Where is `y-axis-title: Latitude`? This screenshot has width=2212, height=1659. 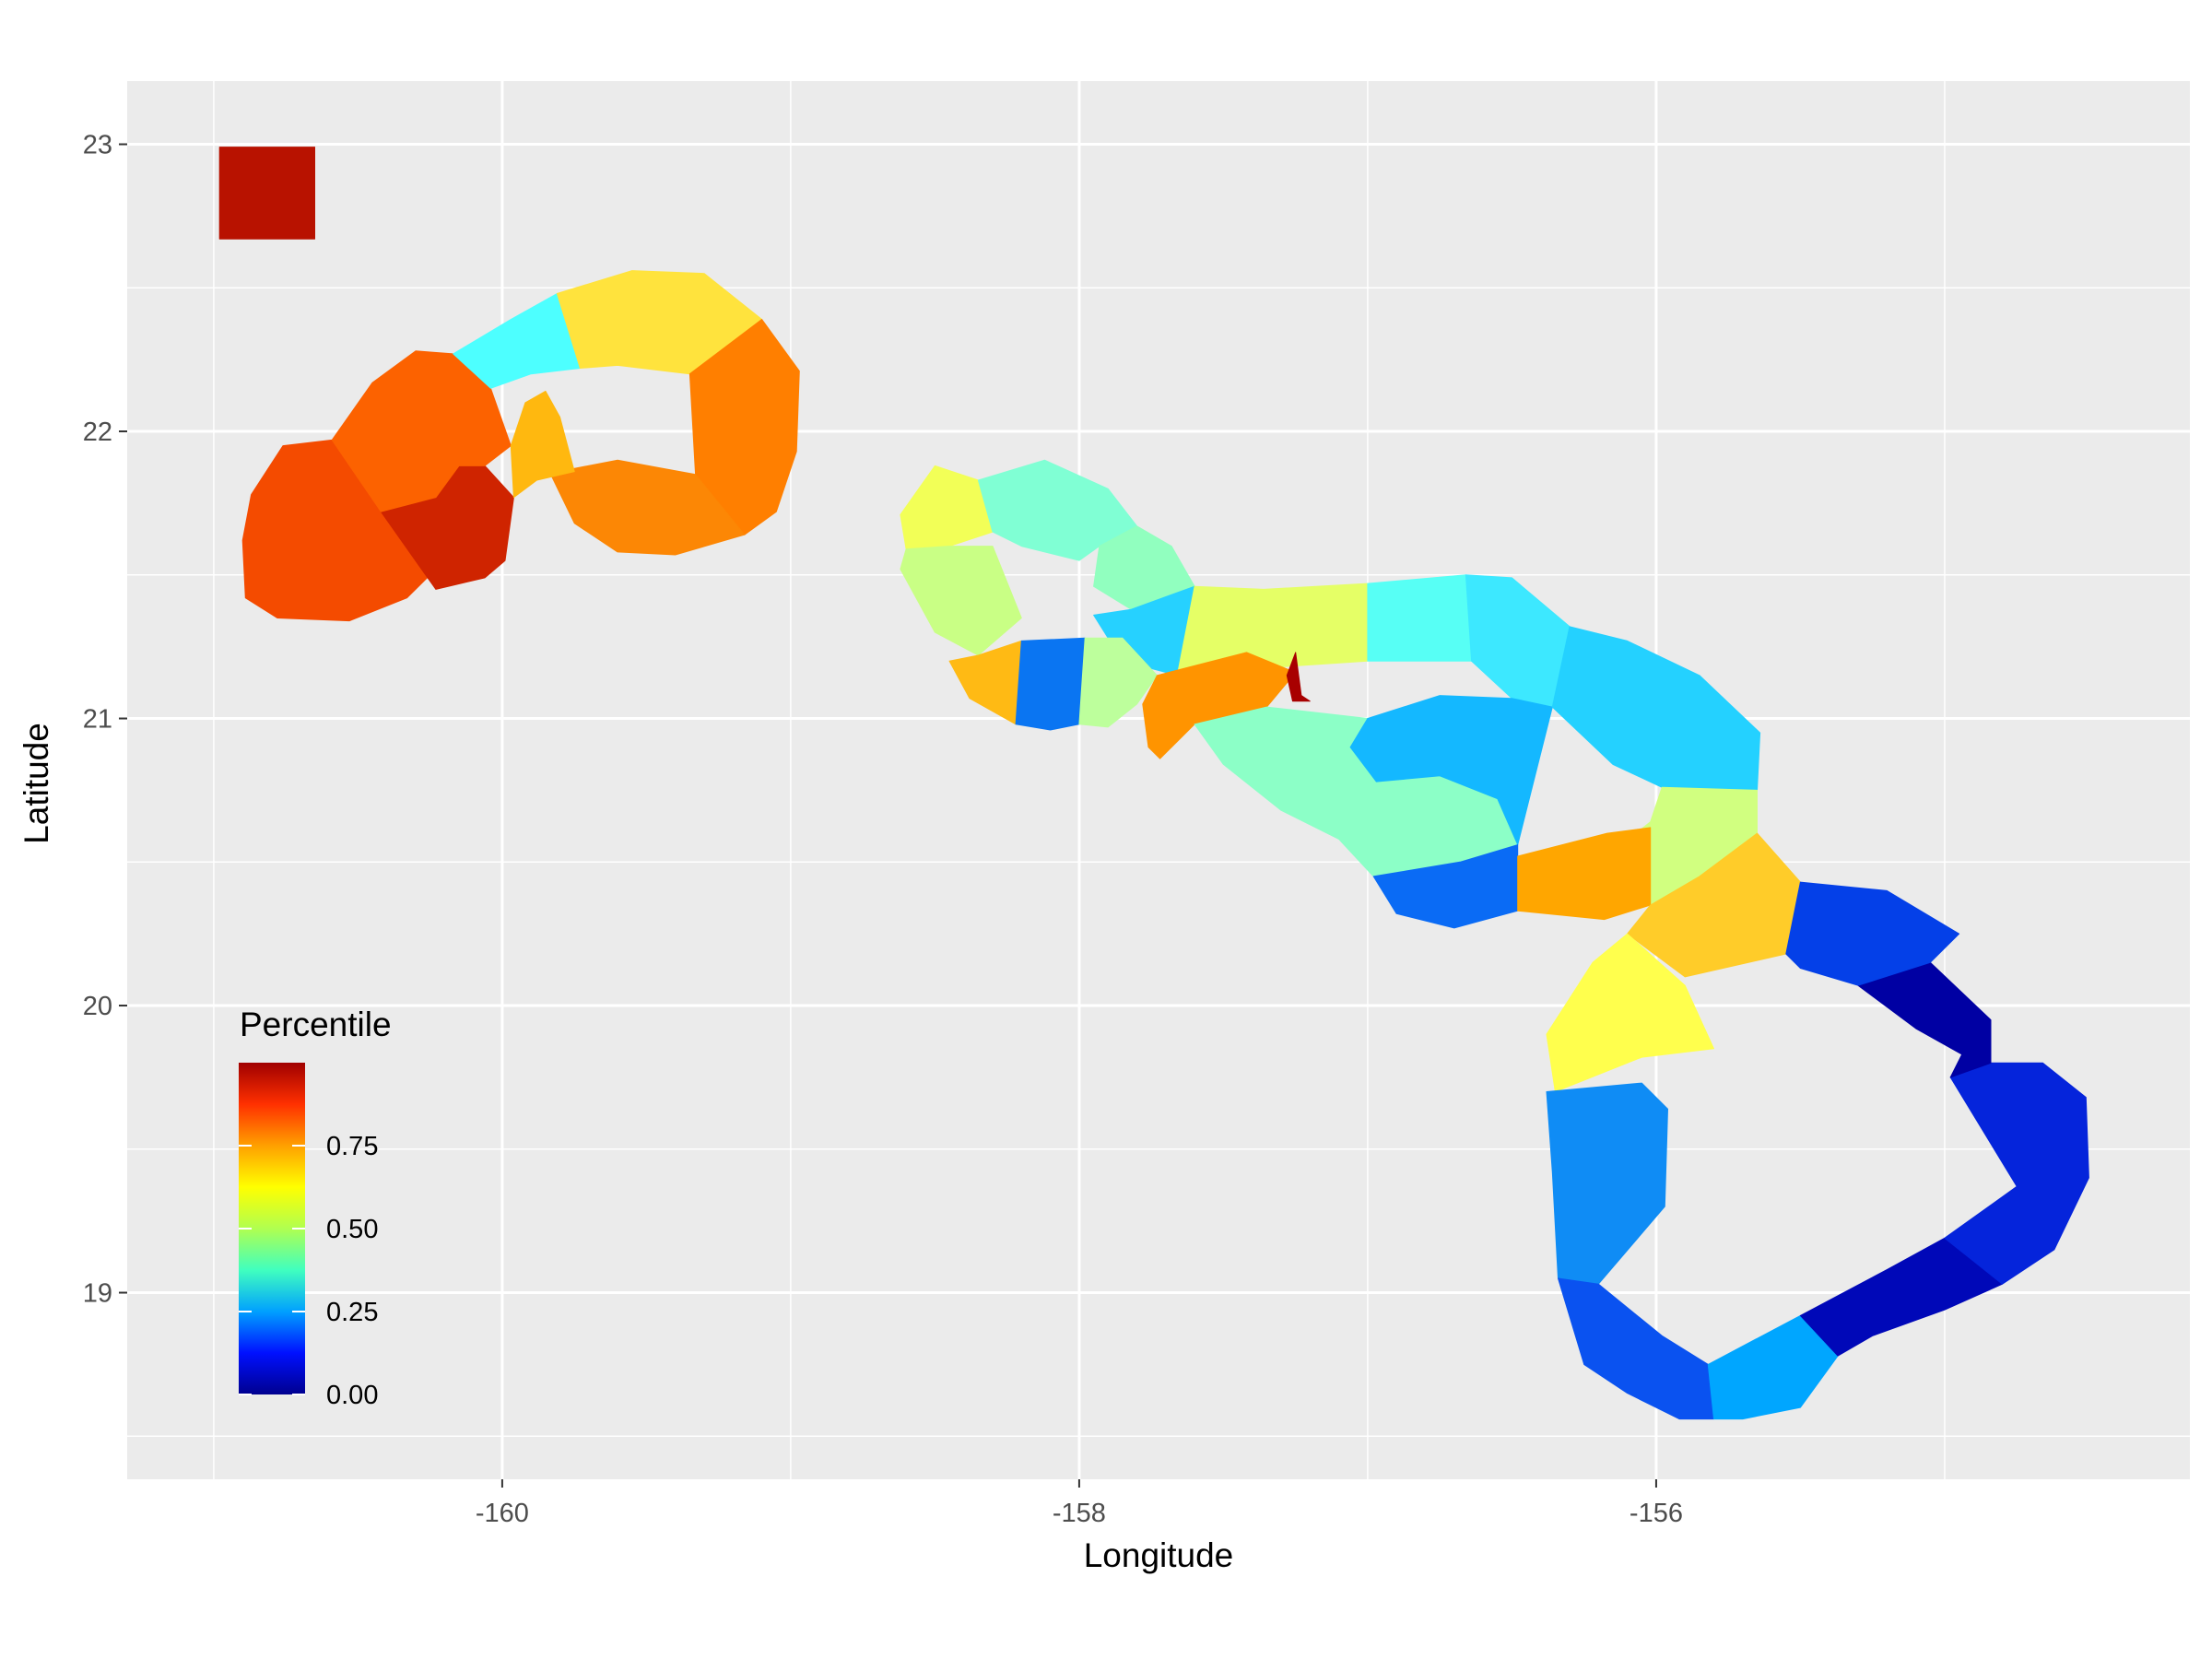 y-axis-title: Latitude is located at coordinates (36, 783).